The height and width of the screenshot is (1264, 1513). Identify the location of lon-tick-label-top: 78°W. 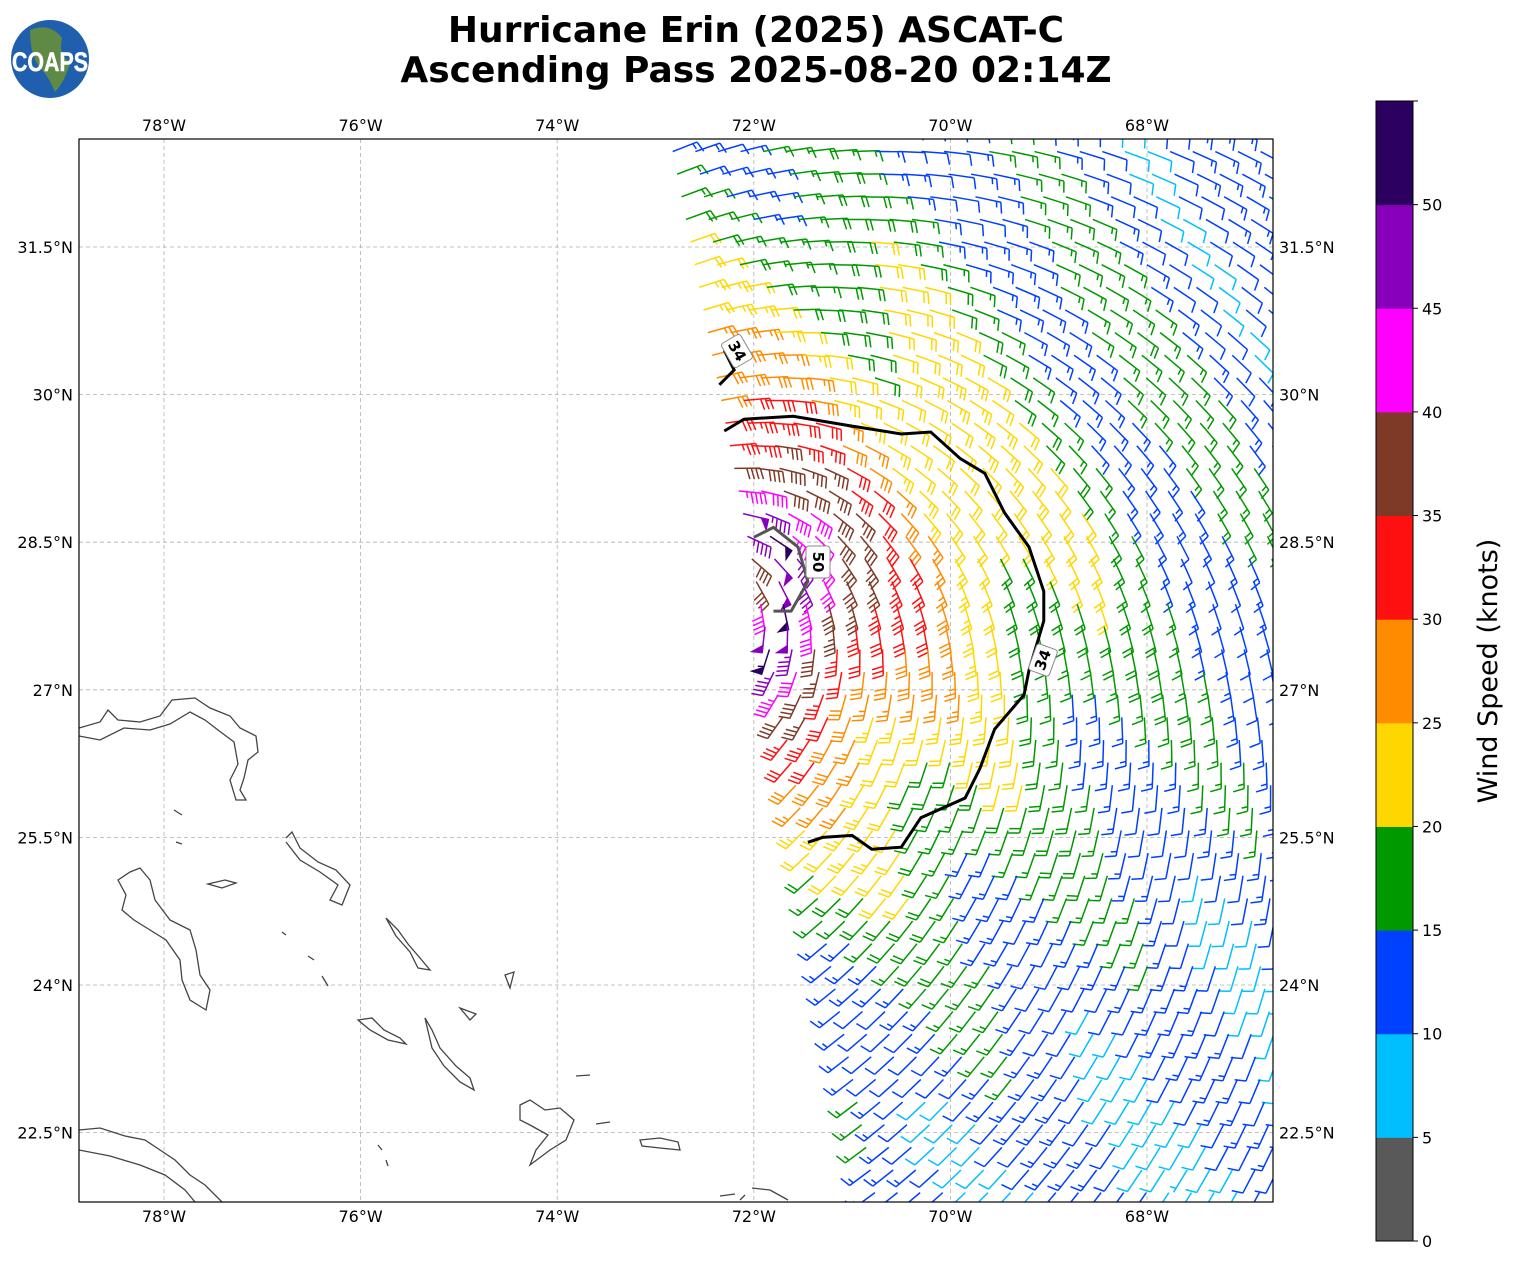
(164, 125).